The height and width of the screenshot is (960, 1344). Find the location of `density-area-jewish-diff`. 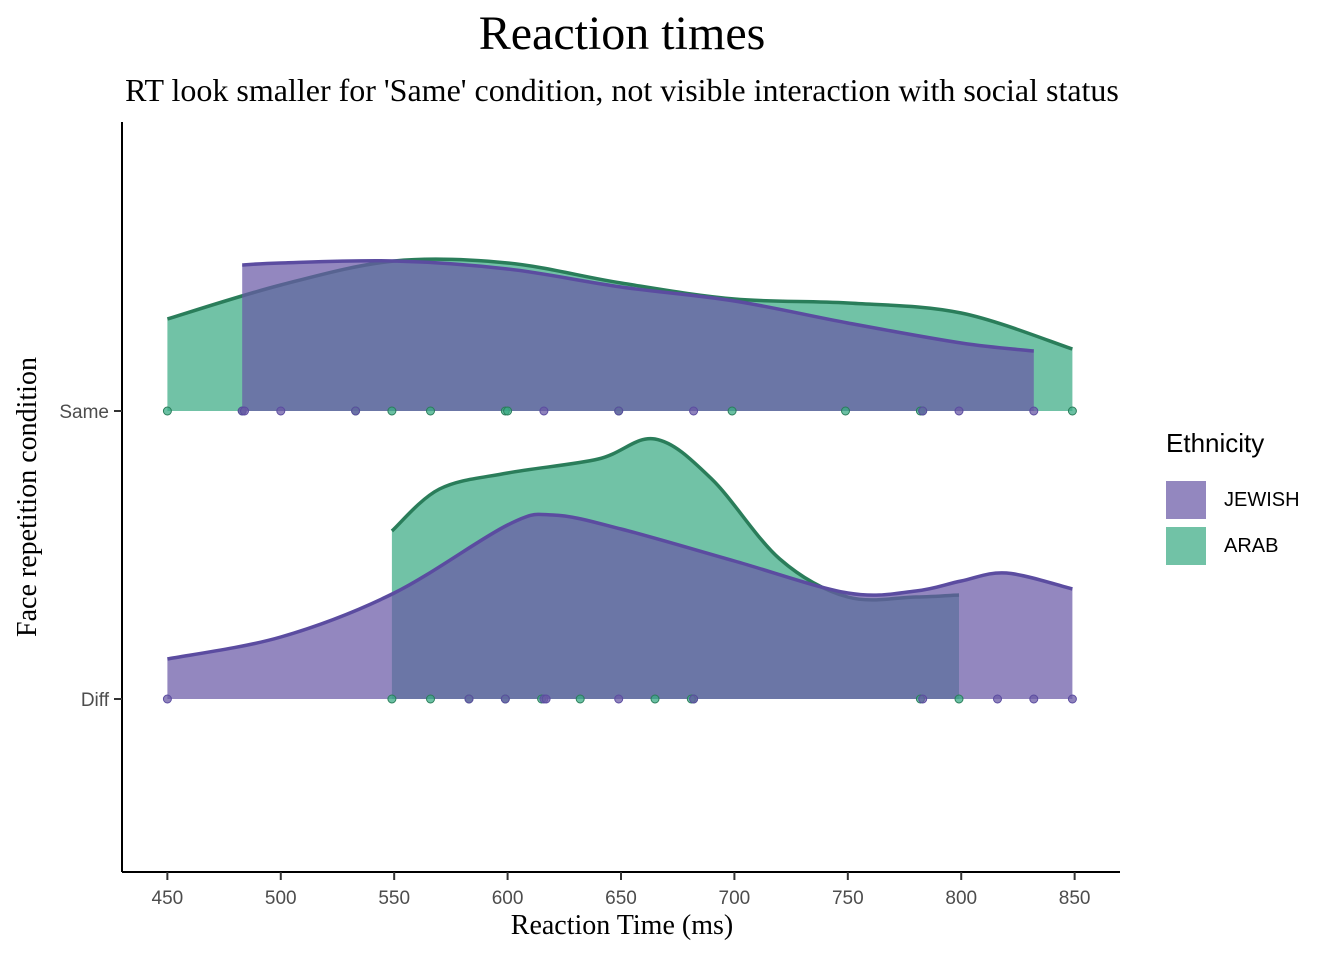

density-area-jewish-diff is located at coordinates (620, 606).